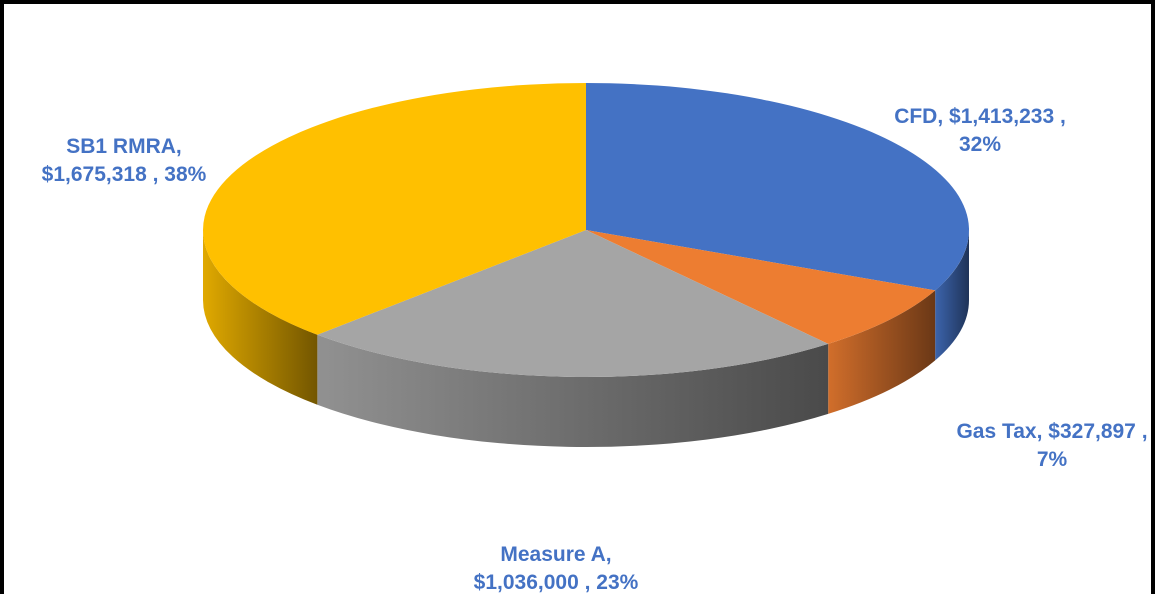 Image resolution: width=1155 pixels, height=598 pixels. What do you see at coordinates (260, 317) in the screenshot?
I see `pie-slice-side-sb1-rmra` at bounding box center [260, 317].